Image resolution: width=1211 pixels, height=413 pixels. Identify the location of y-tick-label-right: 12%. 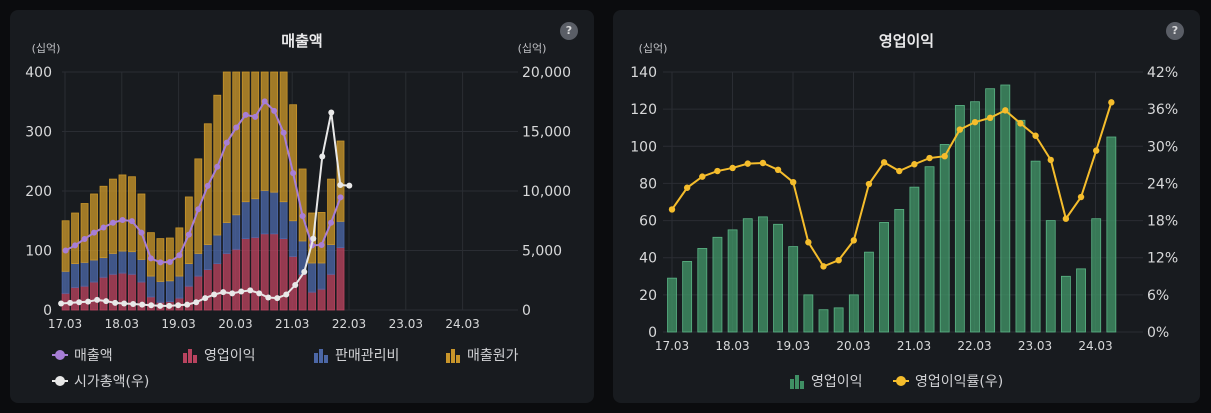
(1162, 259).